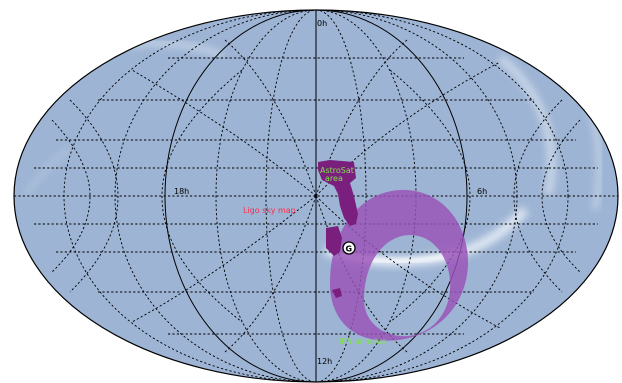 Image resolution: width=622 pixels, height=383 pixels. Describe the element at coordinates (337, 170) in the screenshot. I see `astrosat-label-line1: AstroSat` at that location.